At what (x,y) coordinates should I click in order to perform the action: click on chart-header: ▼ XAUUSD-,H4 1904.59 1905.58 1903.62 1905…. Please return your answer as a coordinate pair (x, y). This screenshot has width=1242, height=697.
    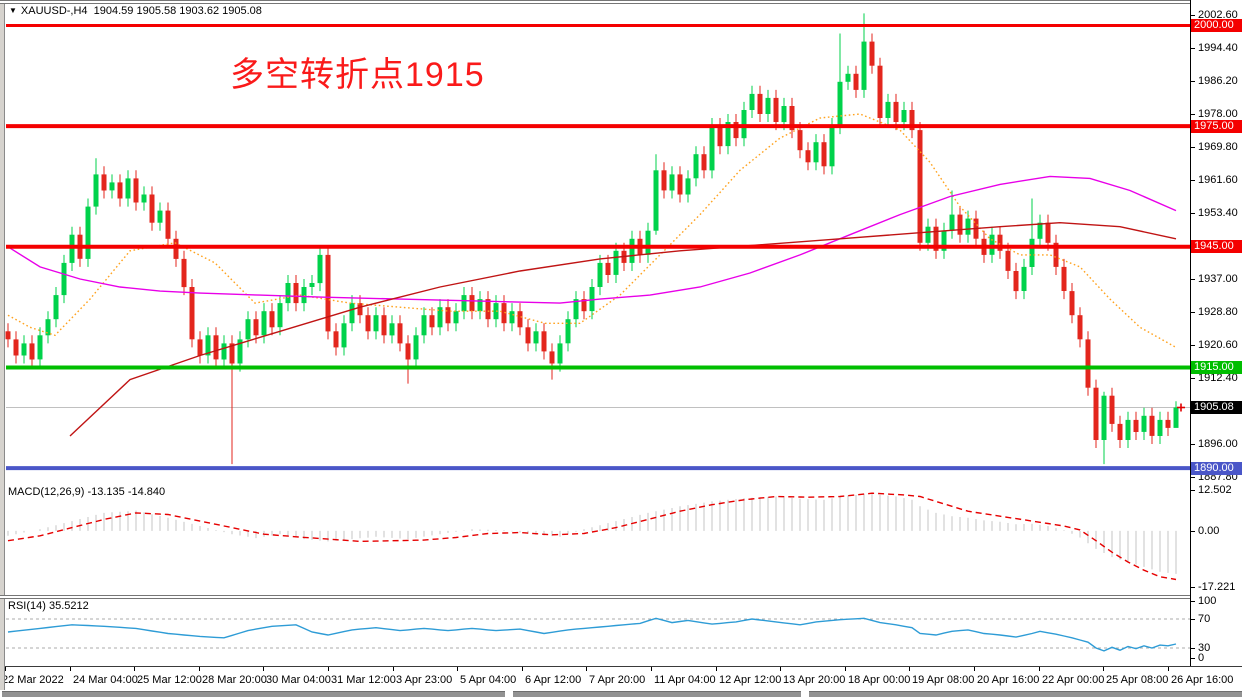
    Looking at the image, I should click on (135, 11).